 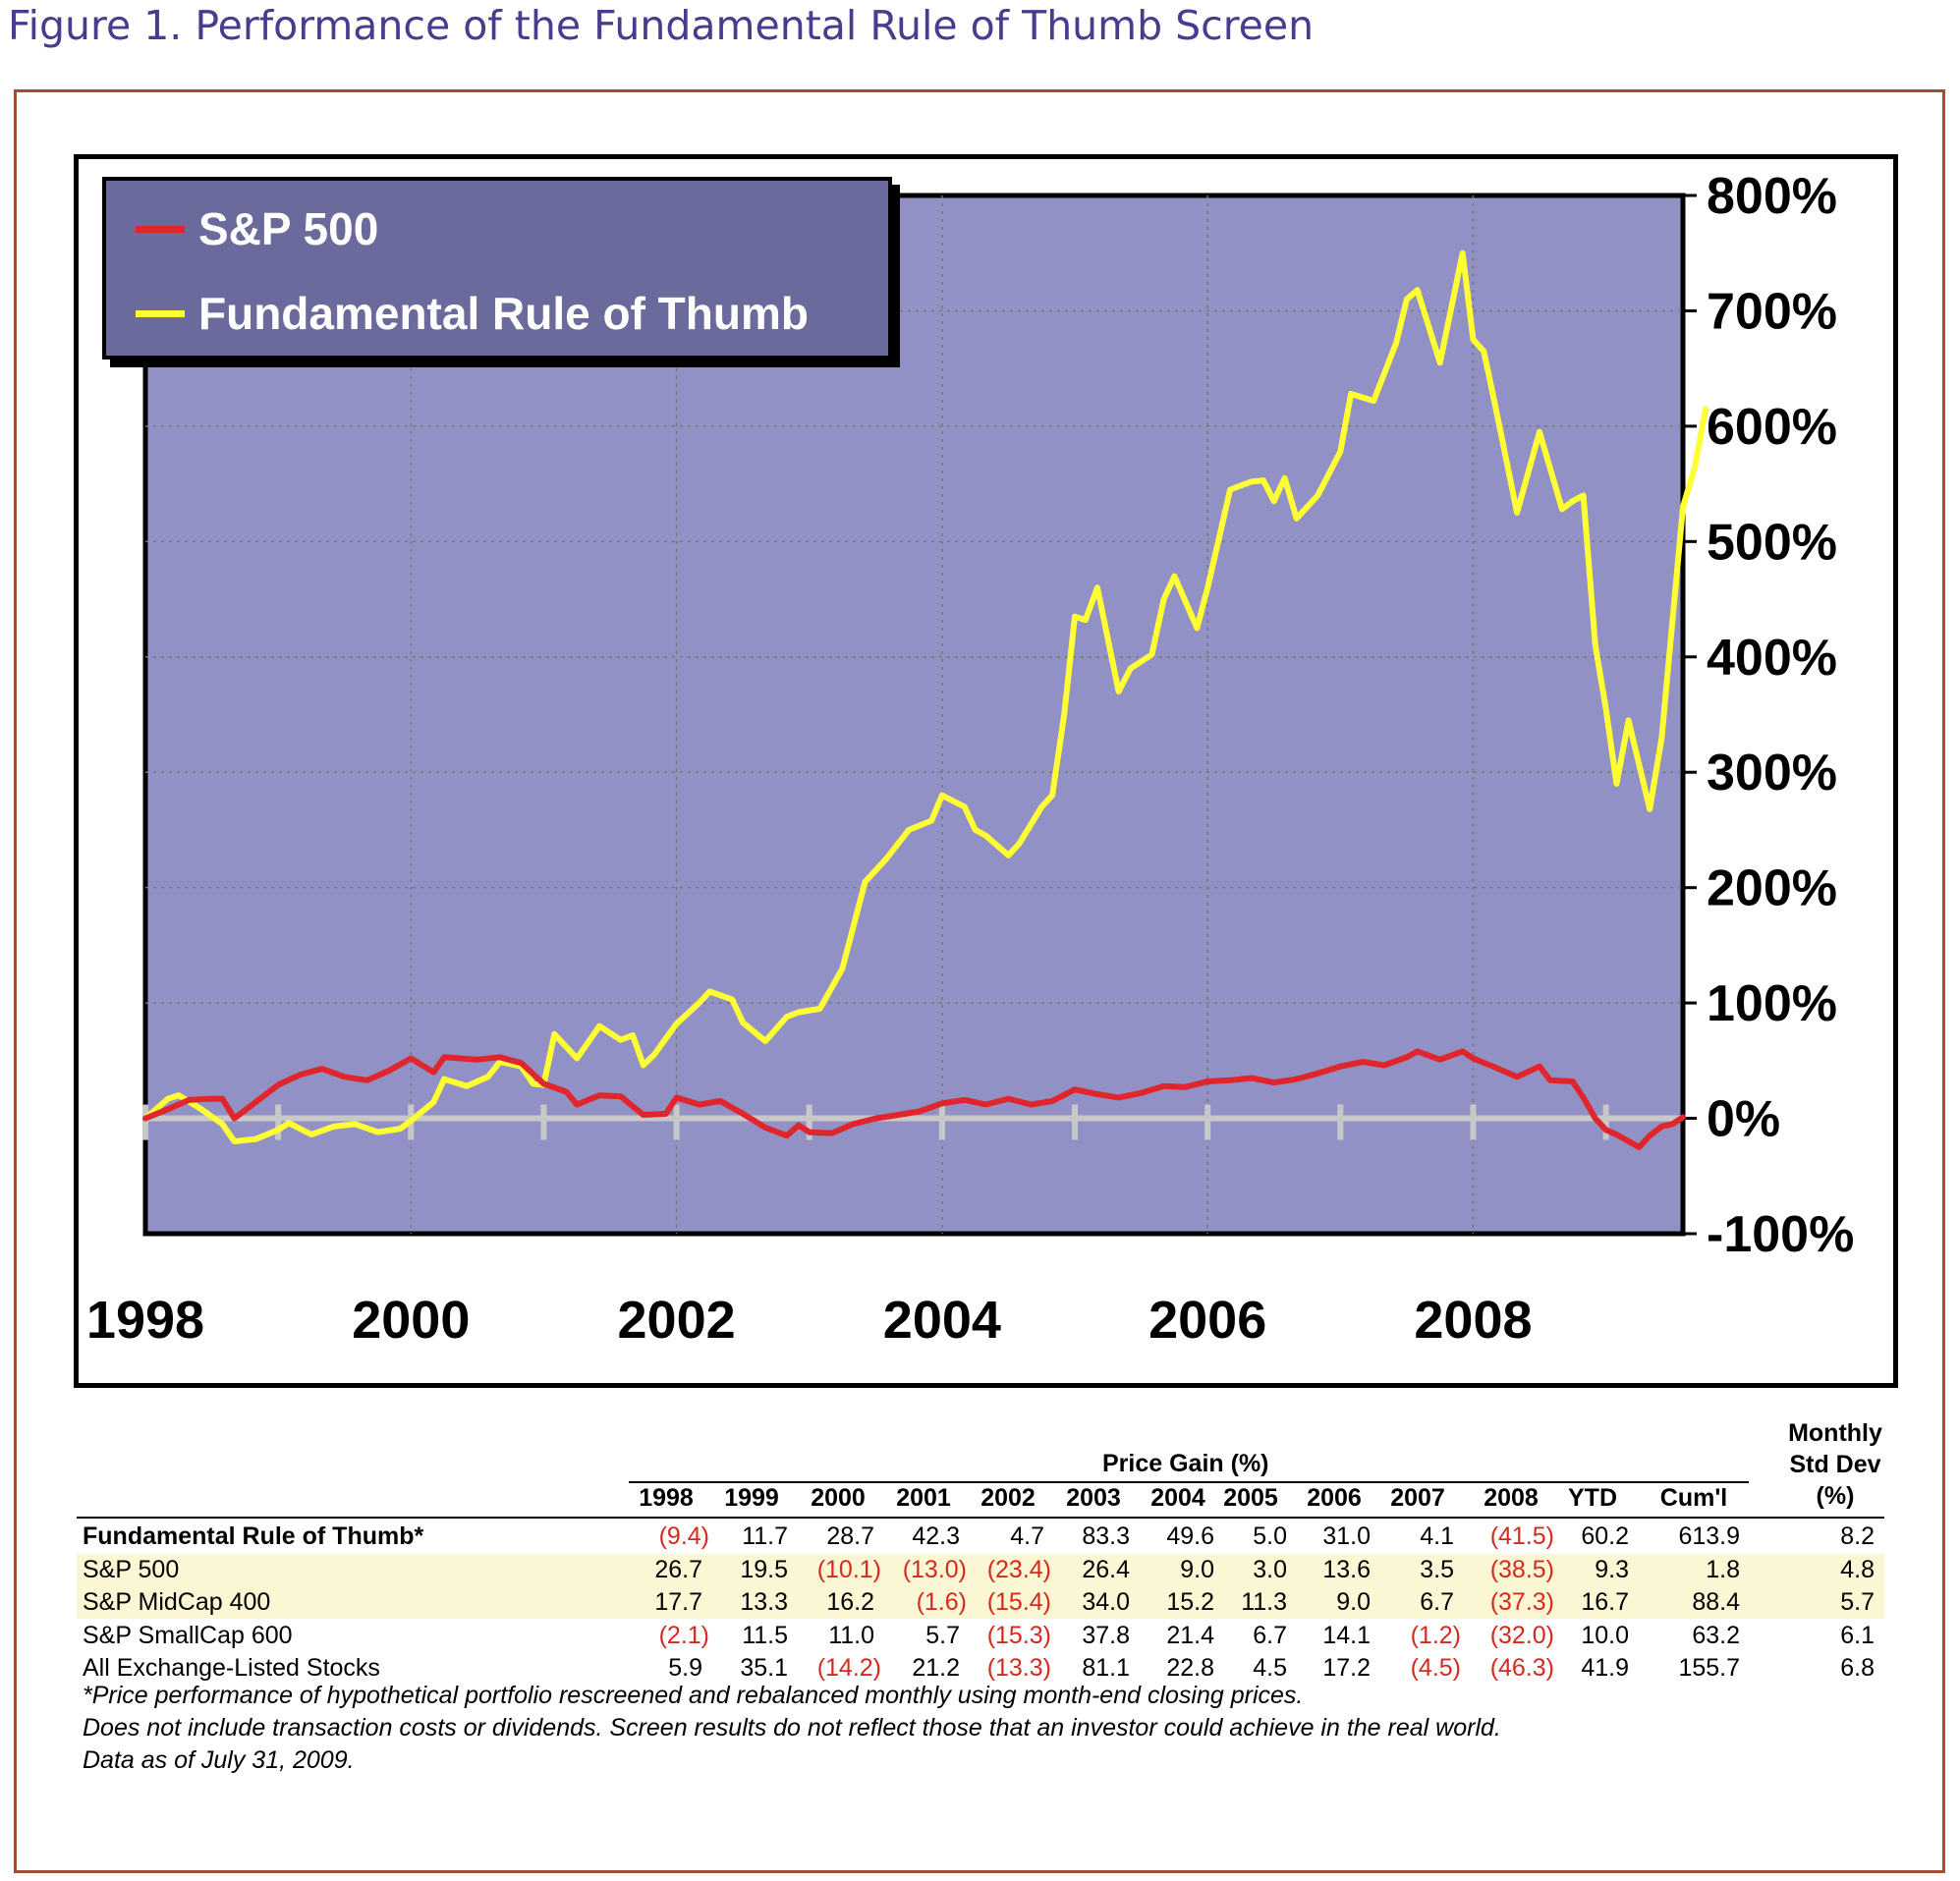 What do you see at coordinates (1835, 1464) in the screenshot?
I see `std-dev-header: Monthly Std Dev (%)` at bounding box center [1835, 1464].